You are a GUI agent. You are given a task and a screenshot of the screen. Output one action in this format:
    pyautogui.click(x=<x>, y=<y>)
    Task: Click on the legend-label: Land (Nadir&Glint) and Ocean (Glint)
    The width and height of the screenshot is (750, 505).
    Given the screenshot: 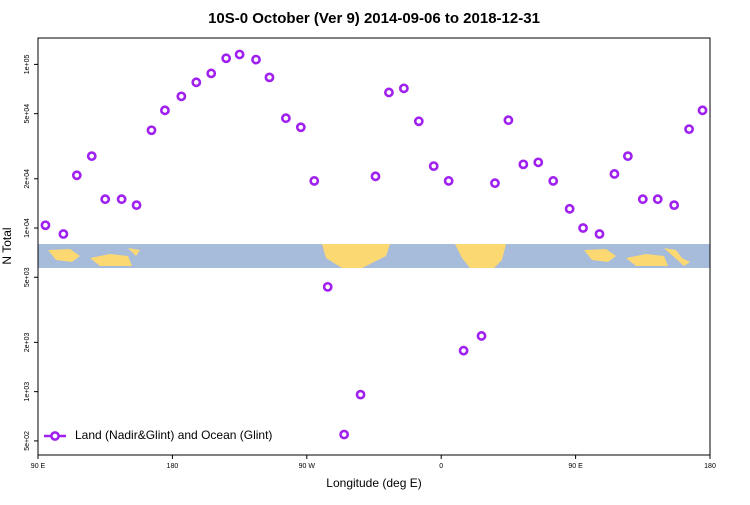 What is the action you would take?
    pyautogui.click(x=173, y=435)
    